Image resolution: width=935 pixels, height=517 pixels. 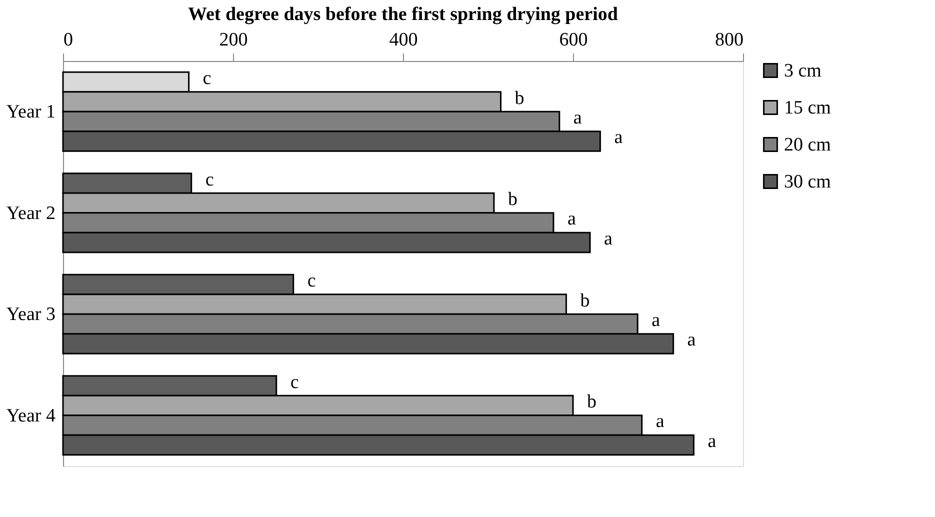 What do you see at coordinates (808, 182) in the screenshot?
I see `legend-label: 30 cm` at bounding box center [808, 182].